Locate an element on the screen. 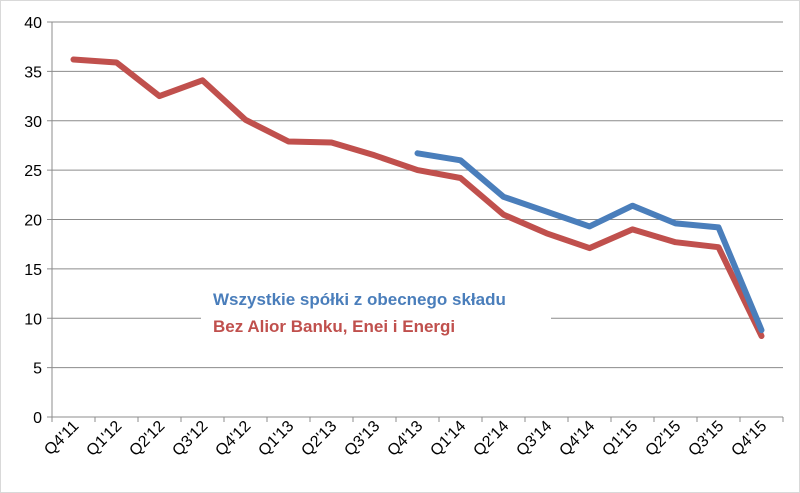 The width and height of the screenshot is (800, 493). x-tick-label: Q2'15 is located at coordinates (663, 439).